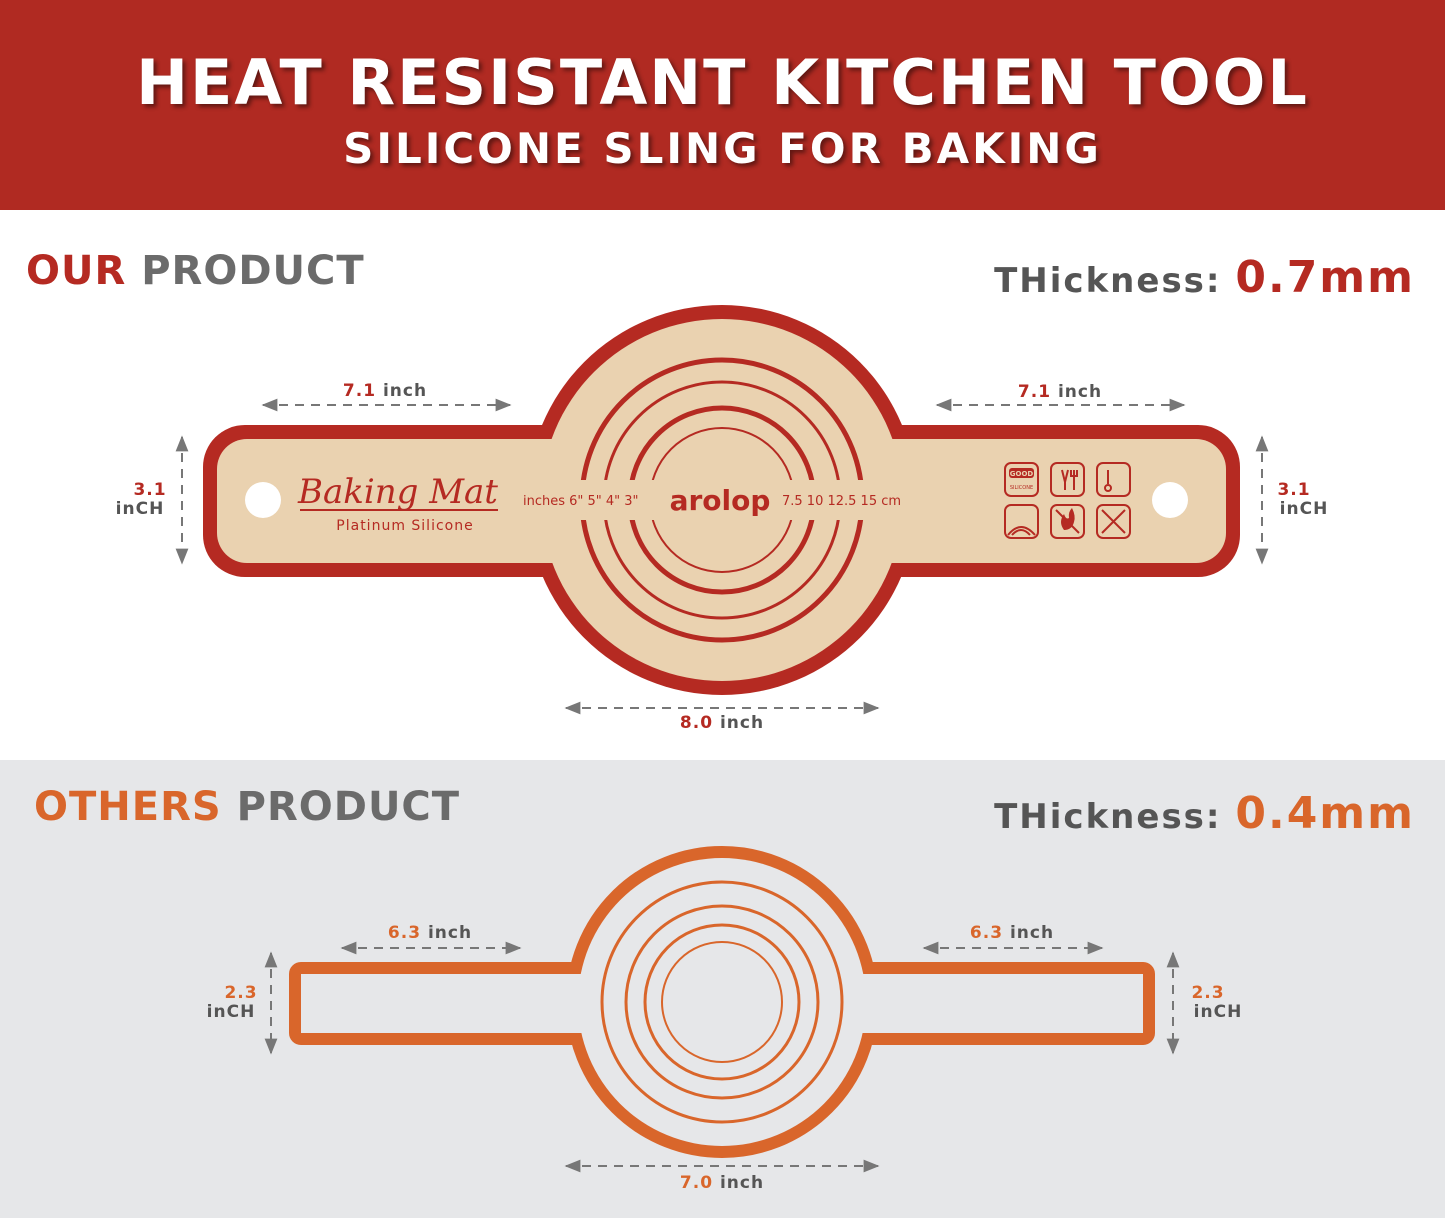 The image size is (1445, 1218). I want to click on others-right-height-unit: inCH, so click(1218, 1012).